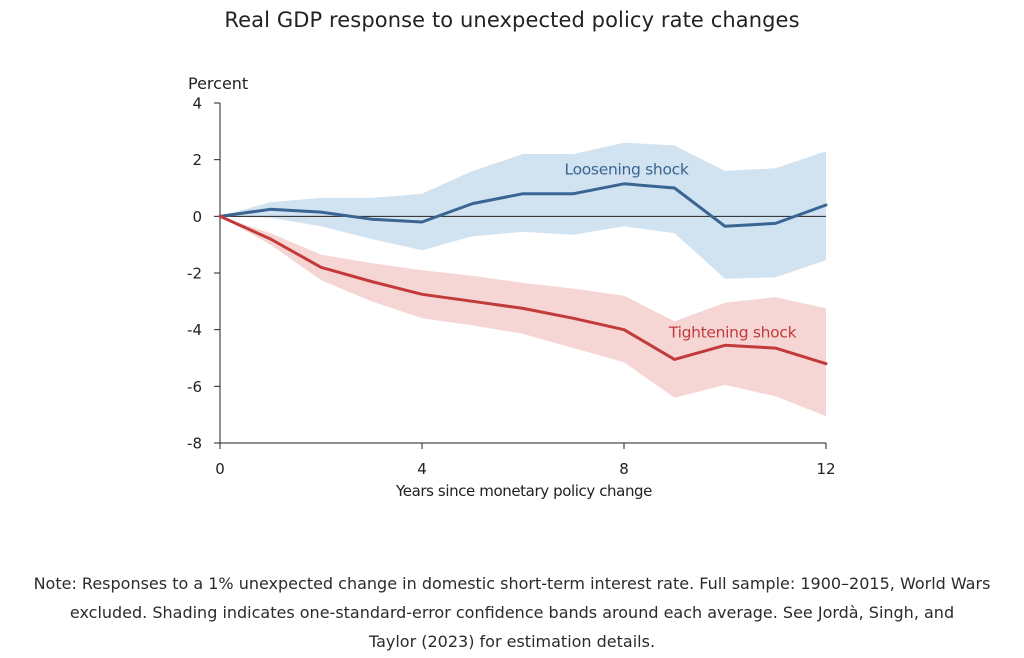  I want to click on y-tick-label: 0, so click(197, 217).